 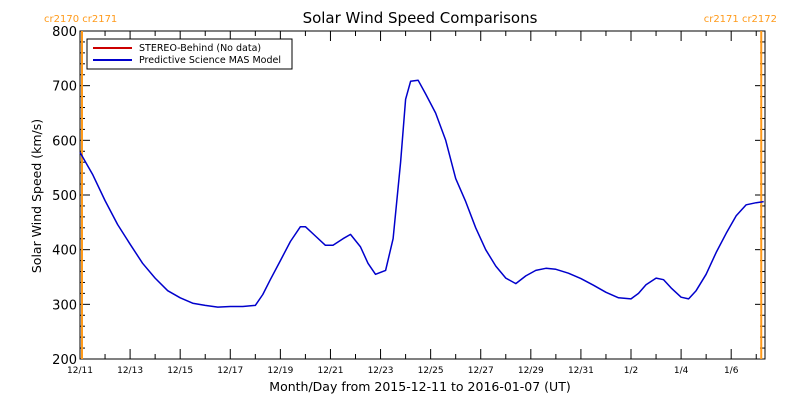 I want to click on legend-box, so click(x=189, y=54).